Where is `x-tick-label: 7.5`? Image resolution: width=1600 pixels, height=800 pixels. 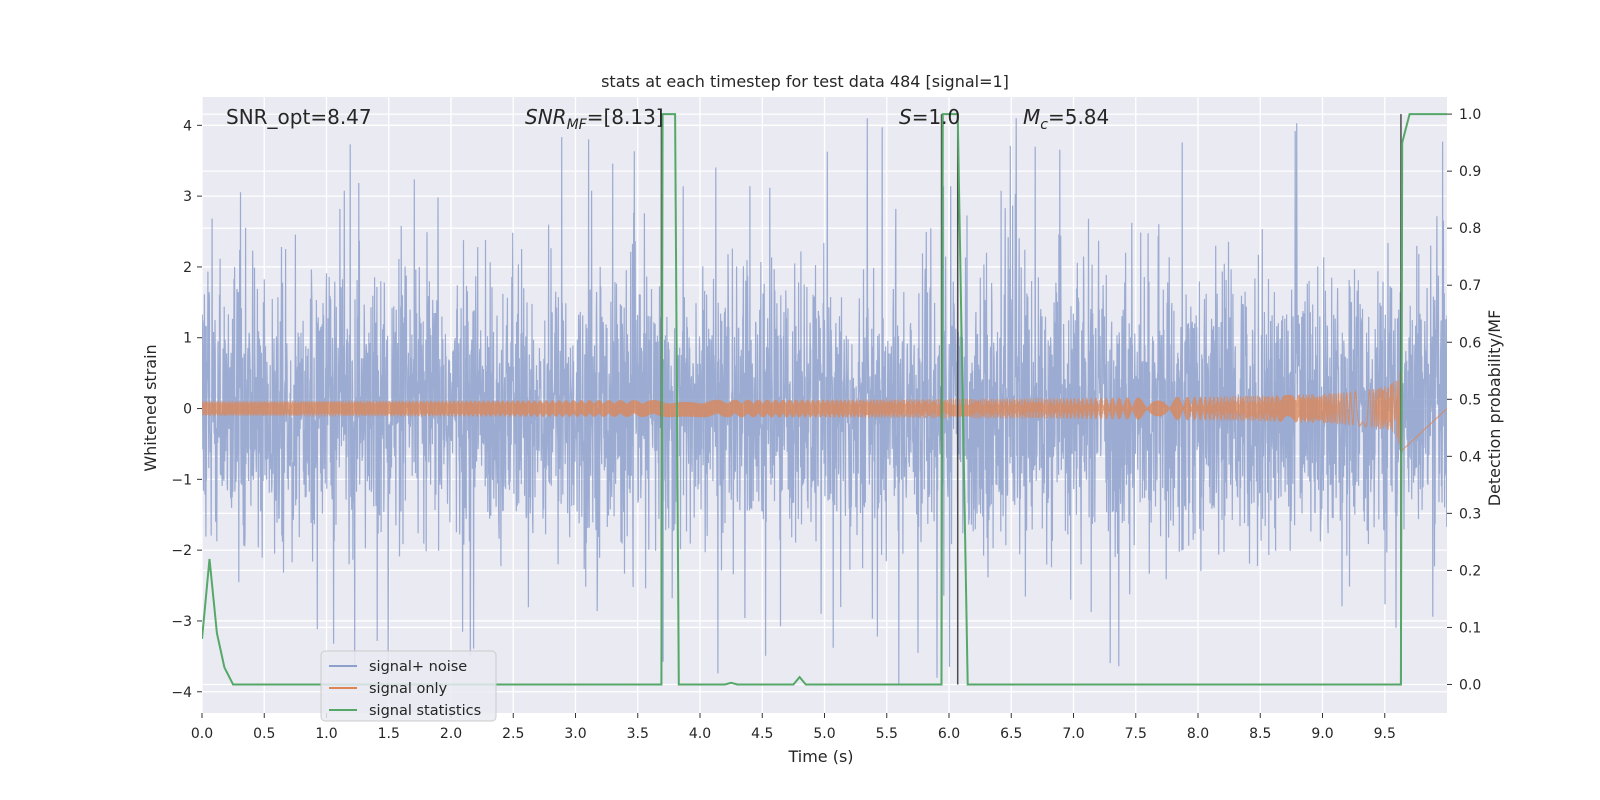
x-tick-label: 7.5 is located at coordinates (1136, 734).